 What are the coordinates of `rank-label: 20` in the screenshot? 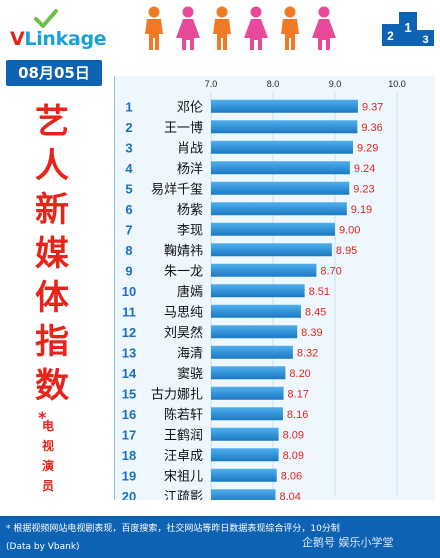 It's located at (129, 494).